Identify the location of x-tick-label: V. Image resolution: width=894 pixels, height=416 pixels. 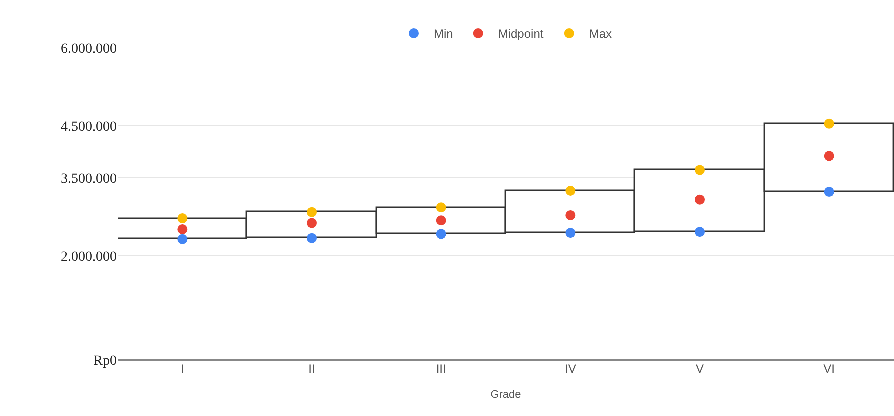
(700, 369).